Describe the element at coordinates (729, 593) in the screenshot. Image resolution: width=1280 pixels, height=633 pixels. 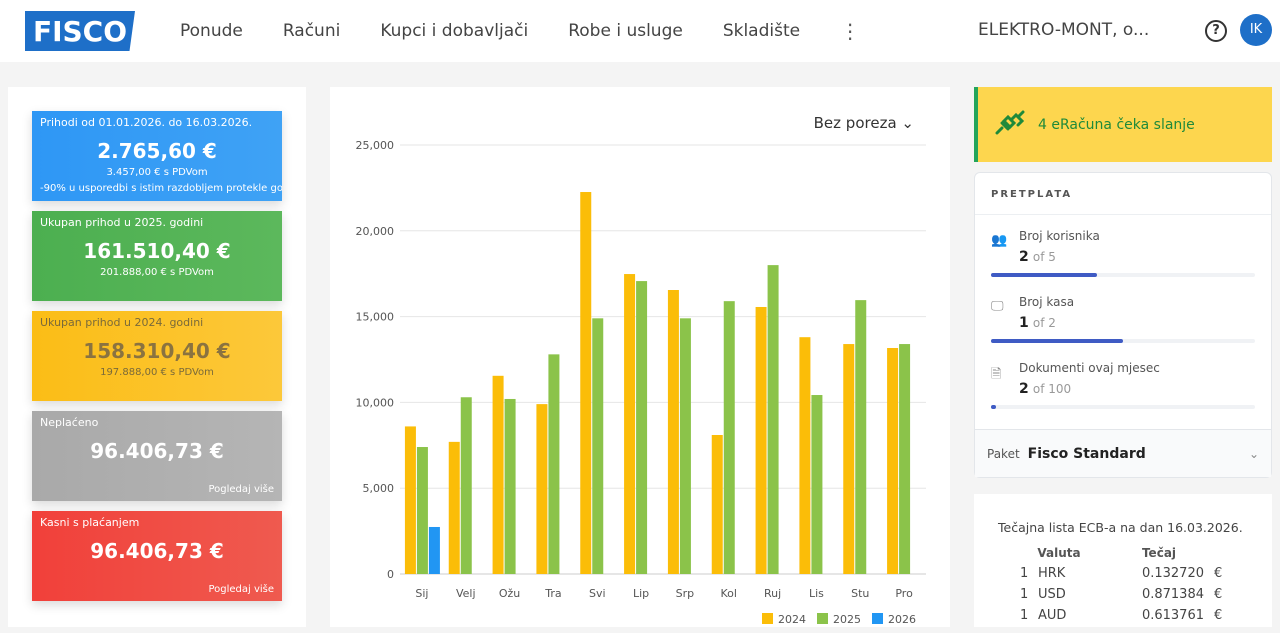
I see `x-tick-label: Kol` at that location.